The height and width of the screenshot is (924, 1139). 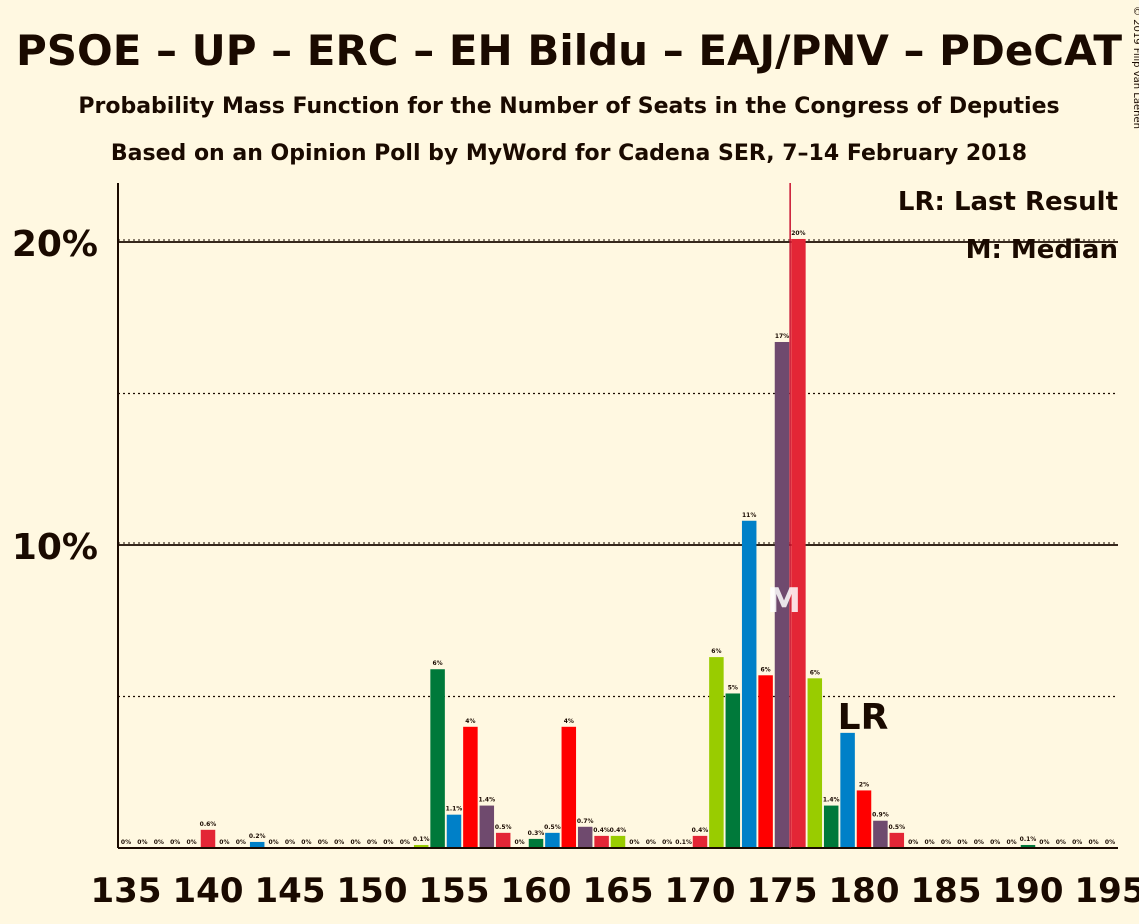 What do you see at coordinates (290, 891) in the screenshot?
I see `x-tick-label: 145` at bounding box center [290, 891].